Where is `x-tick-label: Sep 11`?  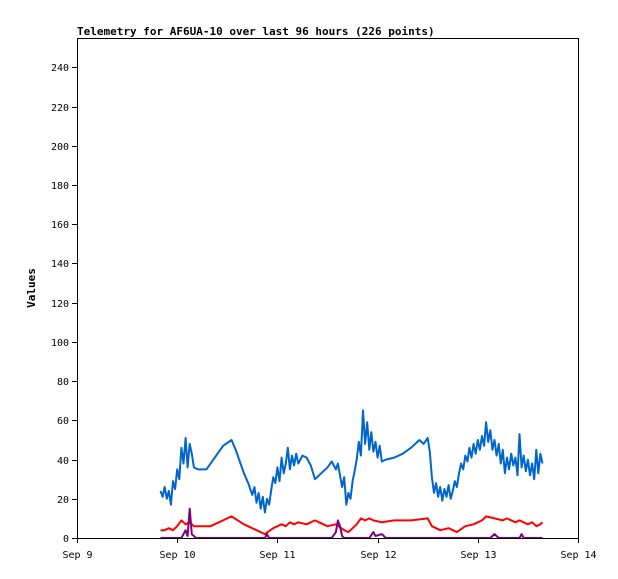 x-tick-label: Sep 11 is located at coordinates (277, 555).